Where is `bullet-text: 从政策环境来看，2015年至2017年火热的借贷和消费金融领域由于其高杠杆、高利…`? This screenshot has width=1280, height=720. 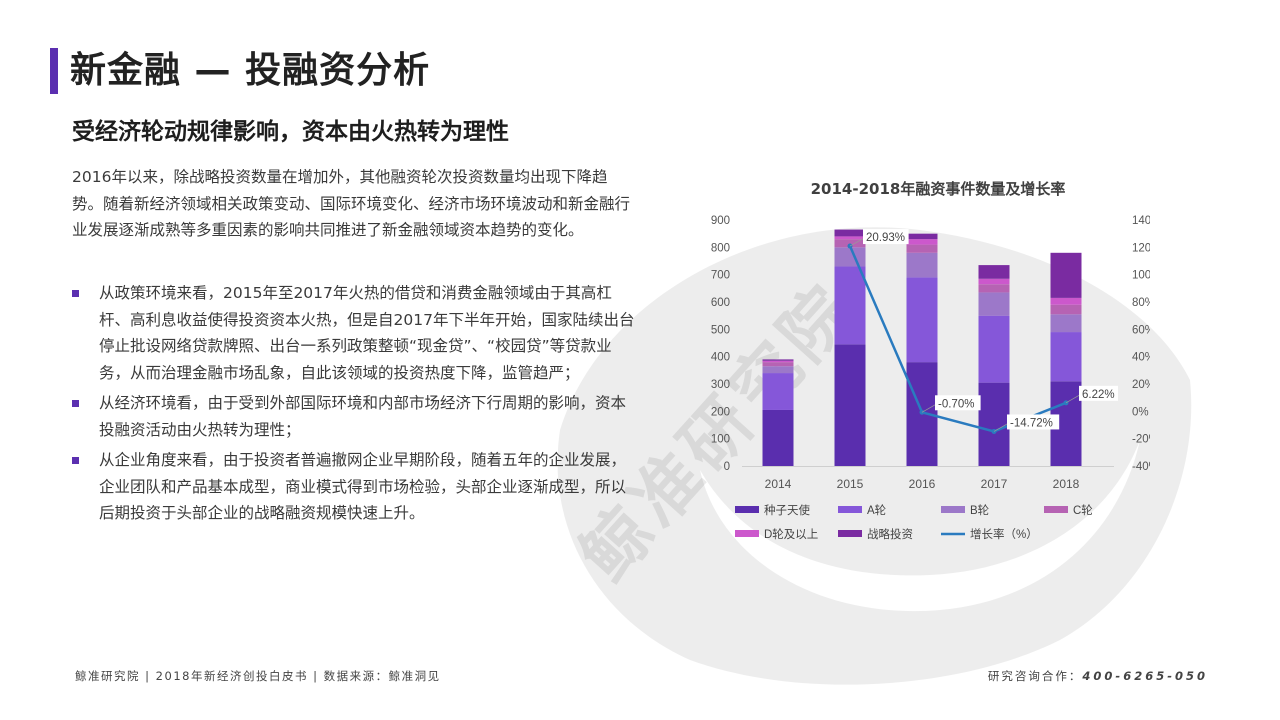 bullet-text: 从政策环境来看，2015年至2017年火热的借贷和消费金融领域由于其高杠杆、高利… is located at coordinates (367, 333).